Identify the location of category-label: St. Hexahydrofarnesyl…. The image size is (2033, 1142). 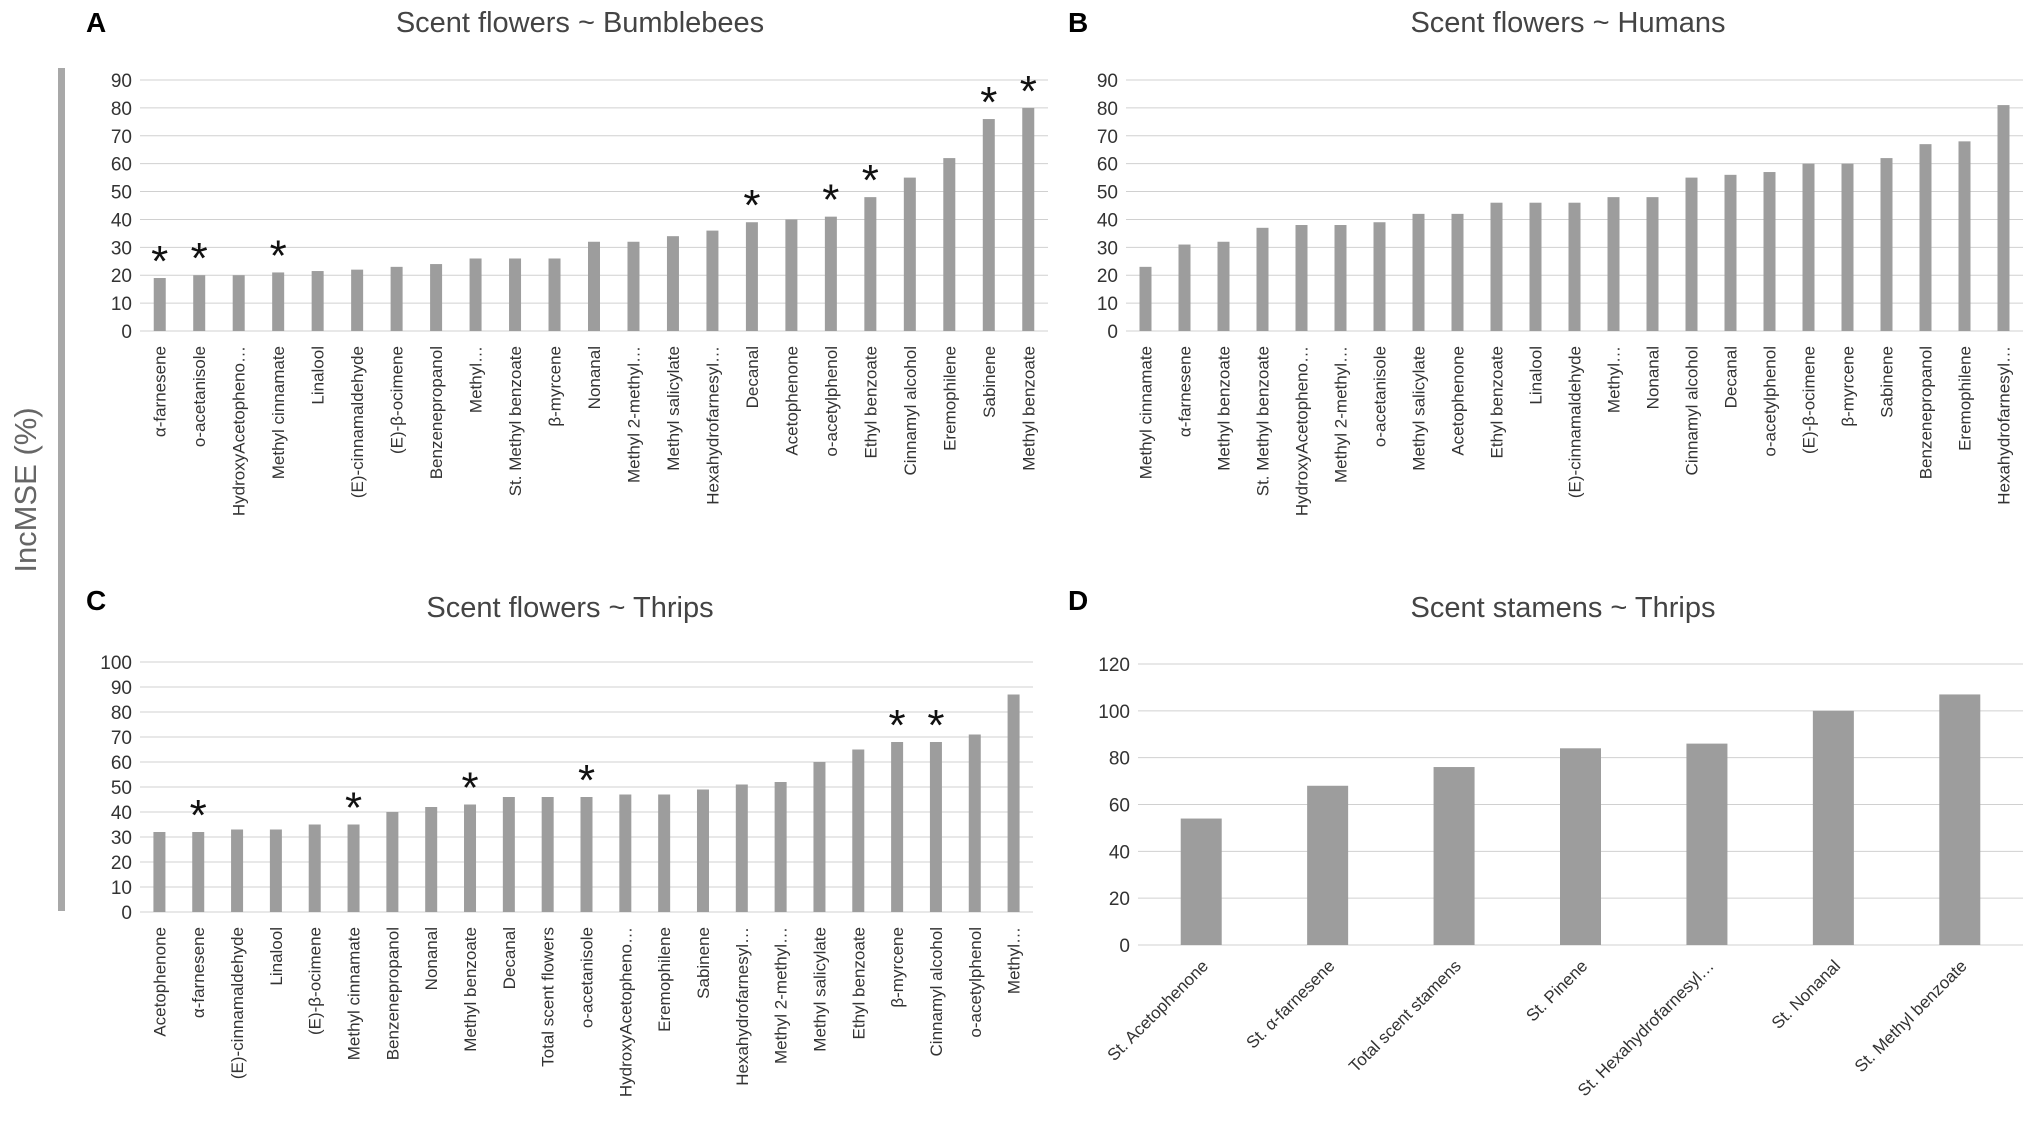
(1646, 1028).